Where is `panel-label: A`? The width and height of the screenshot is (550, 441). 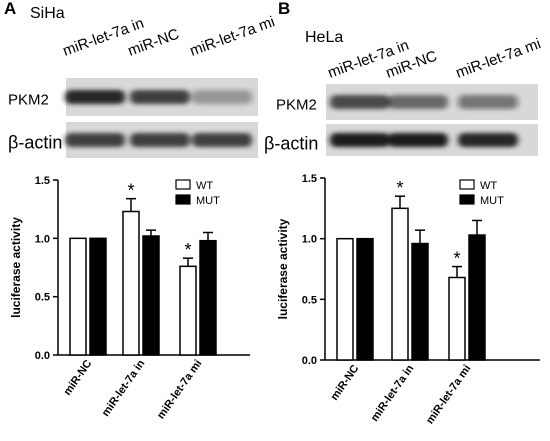 panel-label: A is located at coordinates (10, 9).